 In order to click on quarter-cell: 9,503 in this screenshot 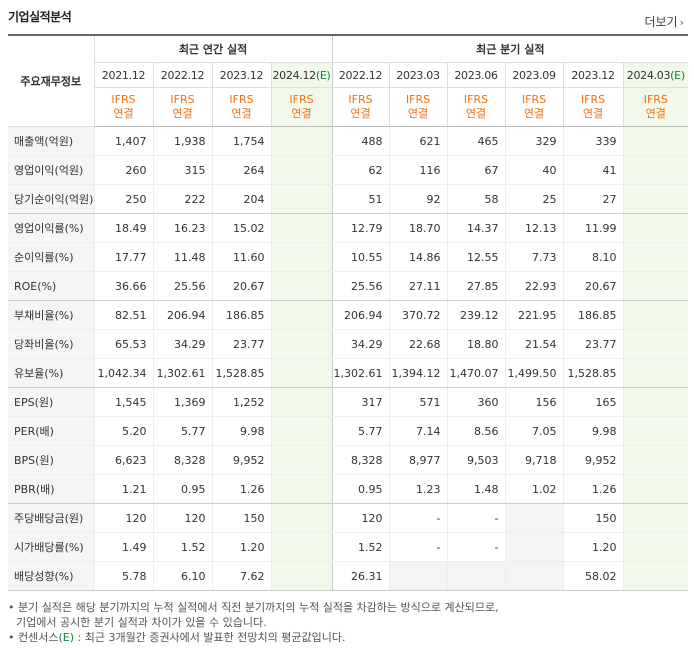, I will do `click(476, 460)`.